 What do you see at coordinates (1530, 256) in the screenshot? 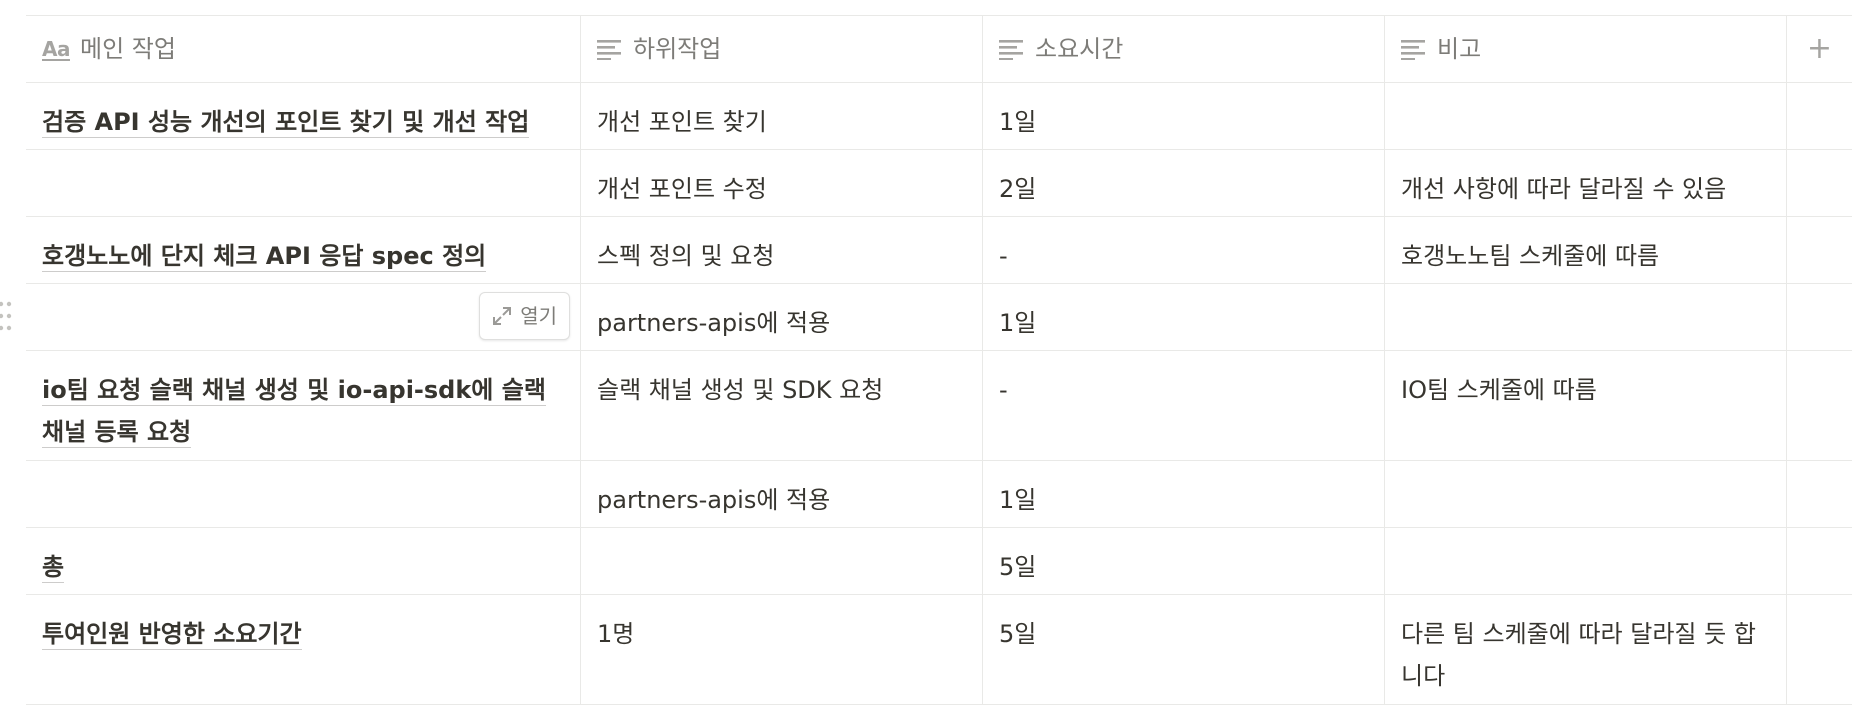
I see `cell-text: 호갱노노팀 스케줄에 따름` at bounding box center [1530, 256].